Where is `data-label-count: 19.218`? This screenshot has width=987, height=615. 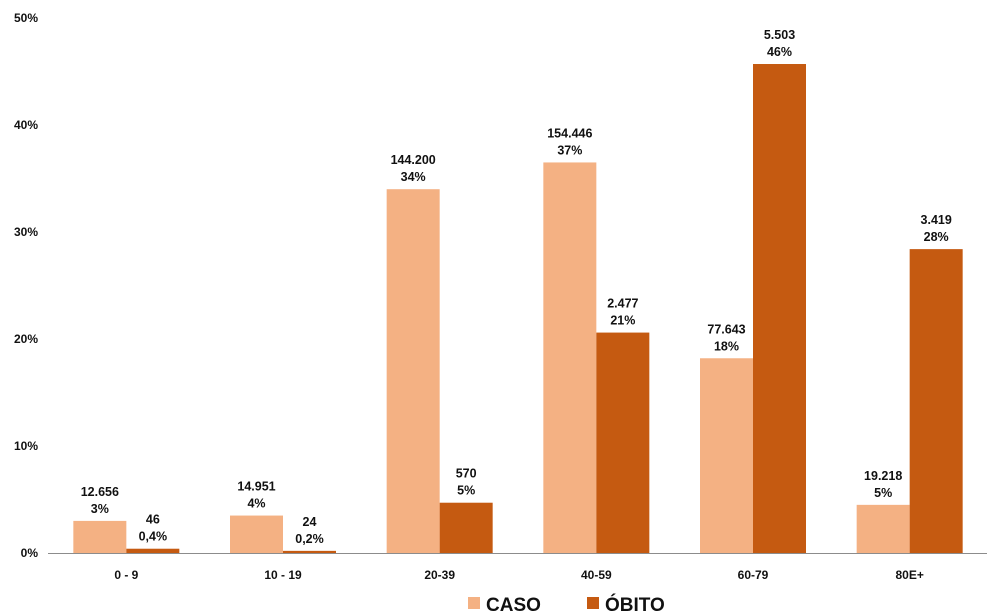
data-label-count: 19.218 is located at coordinates (883, 476).